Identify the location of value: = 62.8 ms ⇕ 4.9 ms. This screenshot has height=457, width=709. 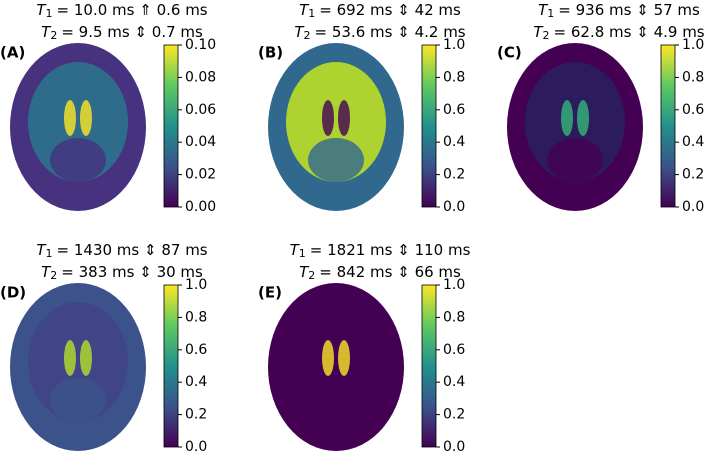
(629, 32).